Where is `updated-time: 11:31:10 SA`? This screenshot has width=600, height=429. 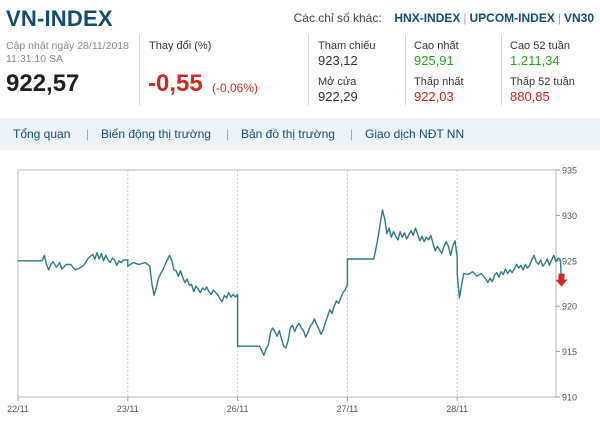 updated-time: 11:31:10 SA is located at coordinates (35, 59).